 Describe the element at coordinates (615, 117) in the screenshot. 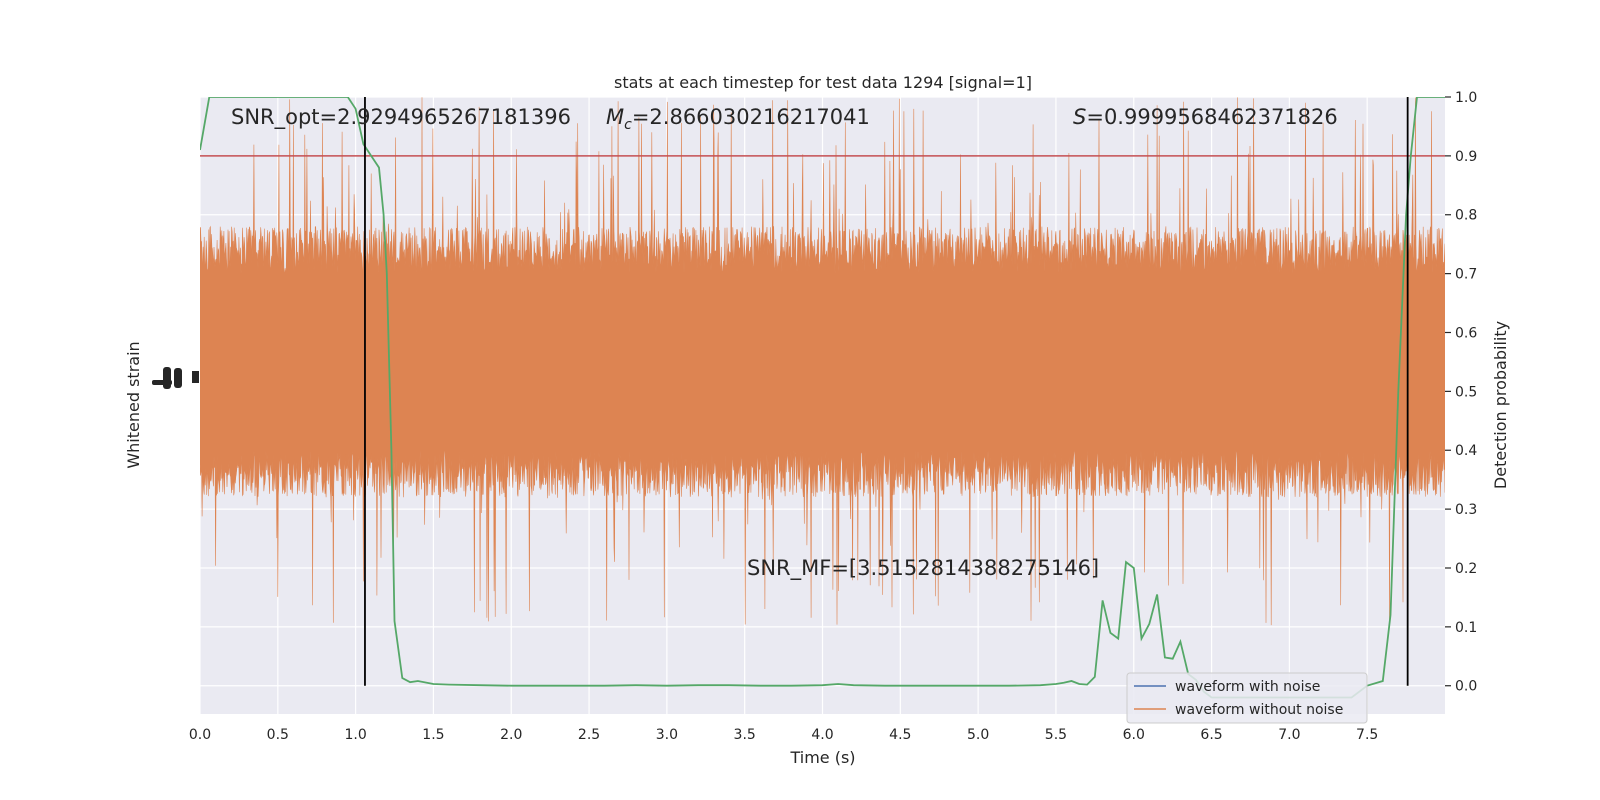

I see `chirp-mass-symbol: M` at that location.